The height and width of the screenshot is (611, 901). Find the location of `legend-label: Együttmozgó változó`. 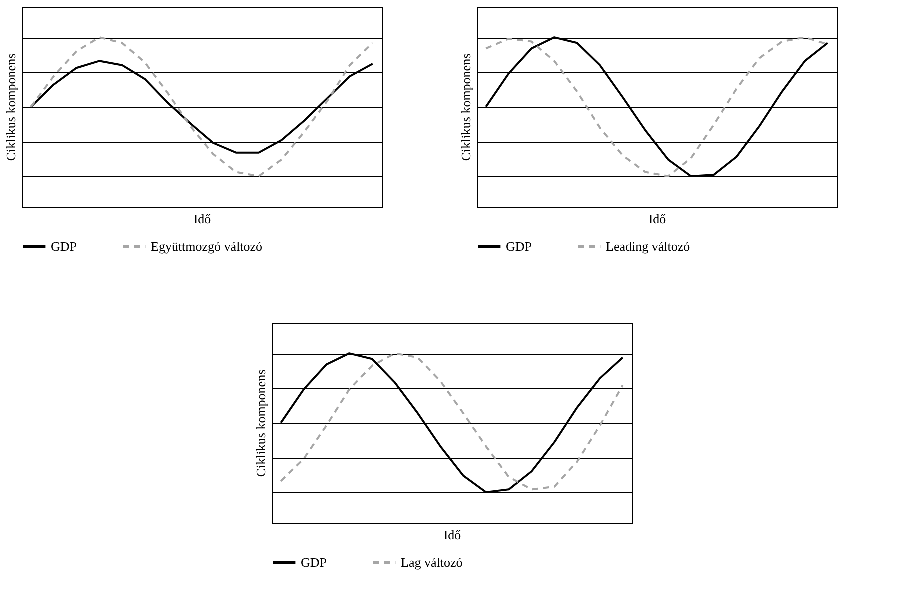

legend-label: Együttmozgó változó is located at coordinates (207, 246).